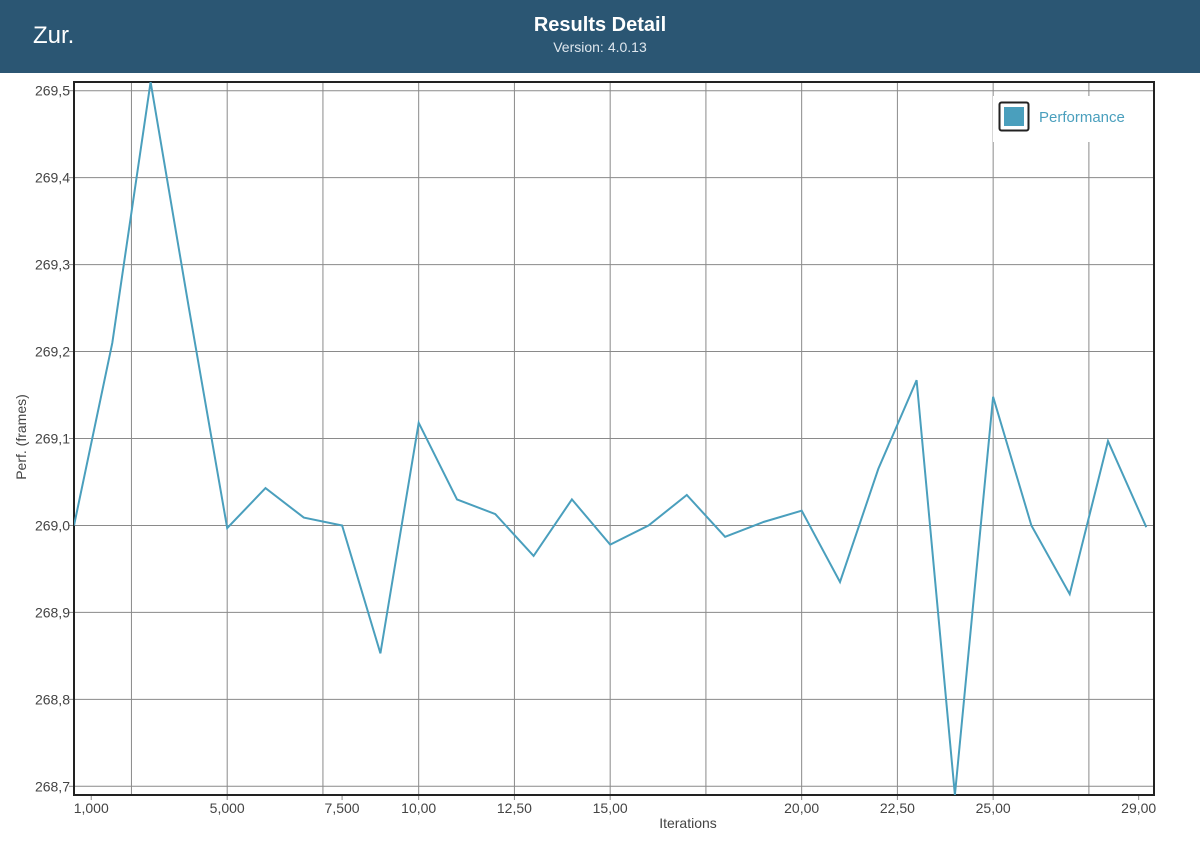 The height and width of the screenshot is (842, 1200). What do you see at coordinates (21, 437) in the screenshot?
I see `y-axis-label: Perf. (frames)` at bounding box center [21, 437].